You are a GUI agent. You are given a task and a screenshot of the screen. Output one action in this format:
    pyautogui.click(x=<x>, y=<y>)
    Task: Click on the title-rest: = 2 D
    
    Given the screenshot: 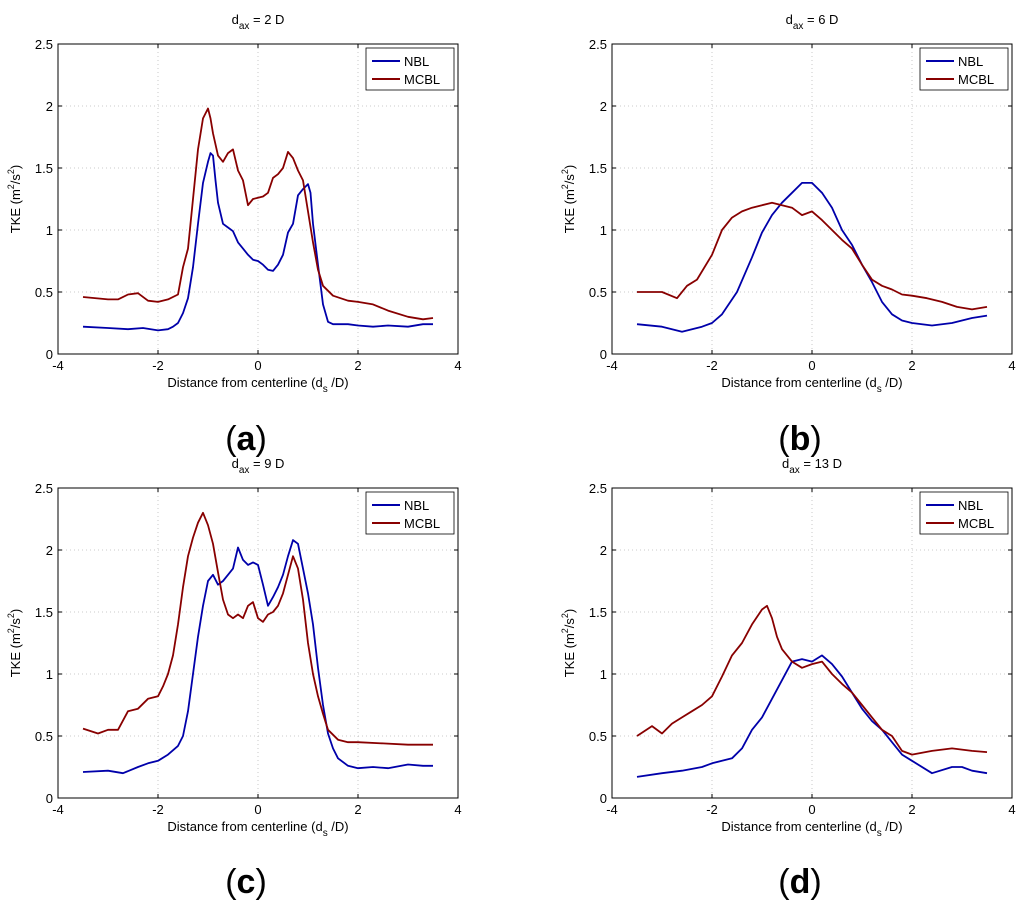 What is the action you would take?
    pyautogui.click(x=266, y=19)
    